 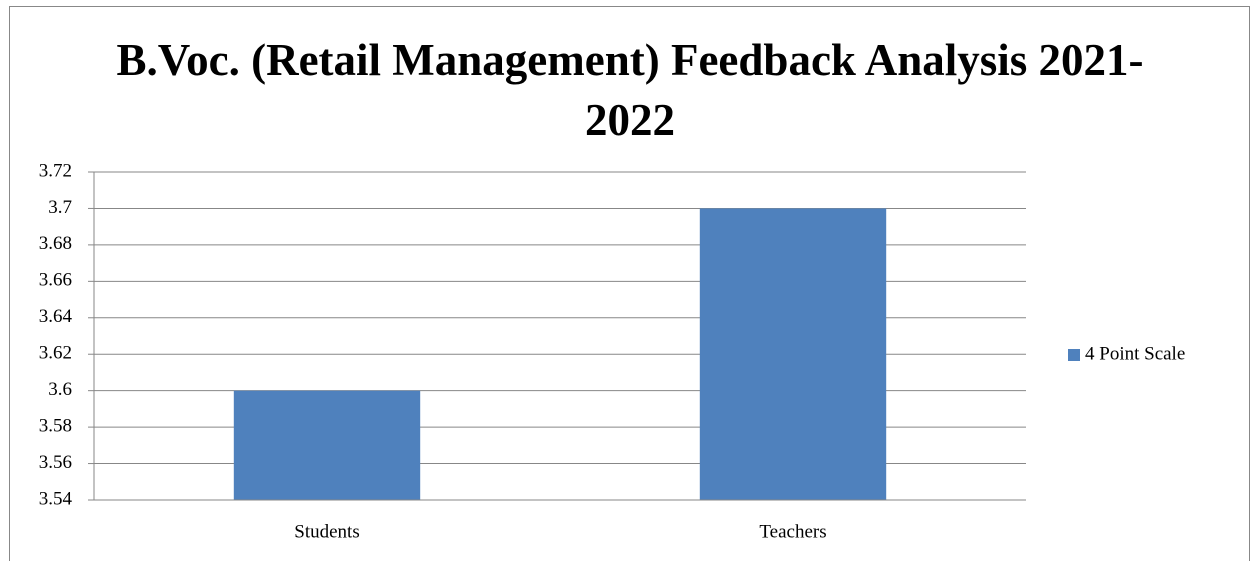 What do you see at coordinates (60, 389) in the screenshot?
I see `y-tick-label: 3.6` at bounding box center [60, 389].